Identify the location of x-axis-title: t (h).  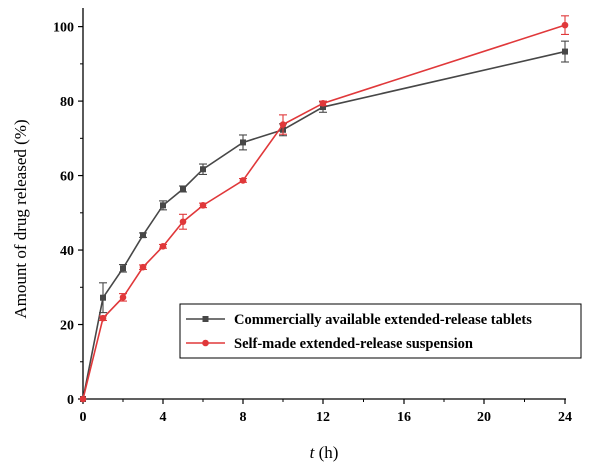
(324, 452).